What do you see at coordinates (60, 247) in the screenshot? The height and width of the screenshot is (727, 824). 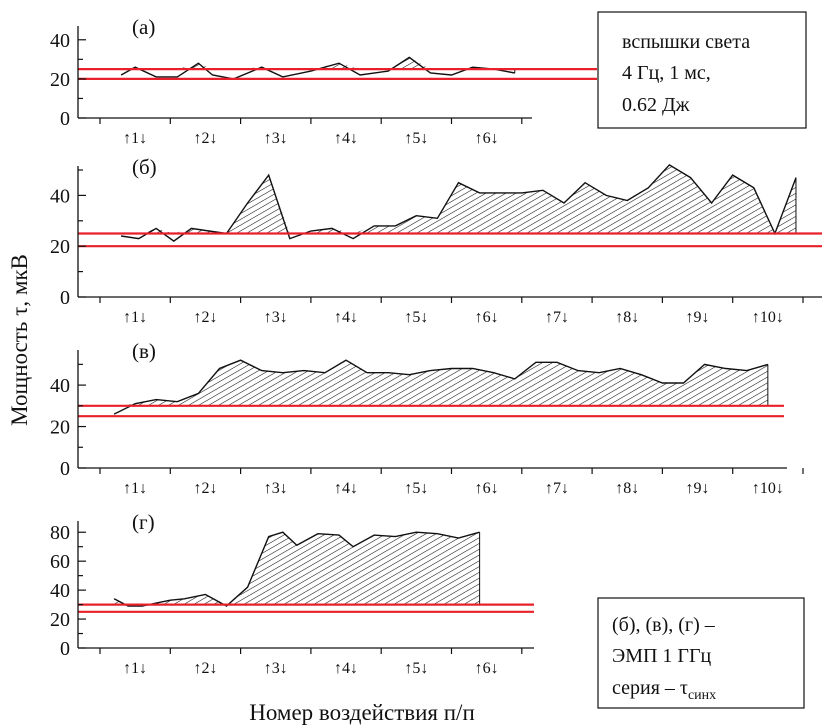 I see `y-tick-label-2: 20` at bounding box center [60, 247].